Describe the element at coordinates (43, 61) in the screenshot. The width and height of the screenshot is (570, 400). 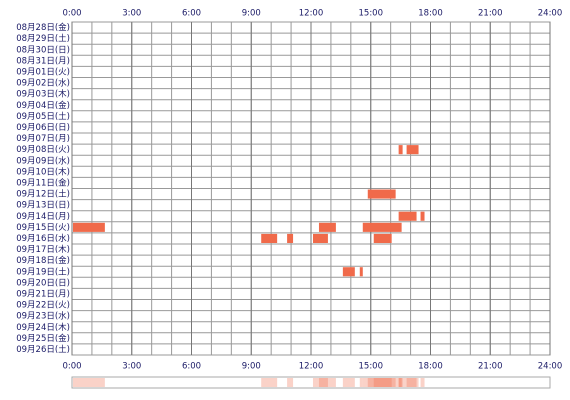
I see `row-label: 08月31日(月)` at that location.